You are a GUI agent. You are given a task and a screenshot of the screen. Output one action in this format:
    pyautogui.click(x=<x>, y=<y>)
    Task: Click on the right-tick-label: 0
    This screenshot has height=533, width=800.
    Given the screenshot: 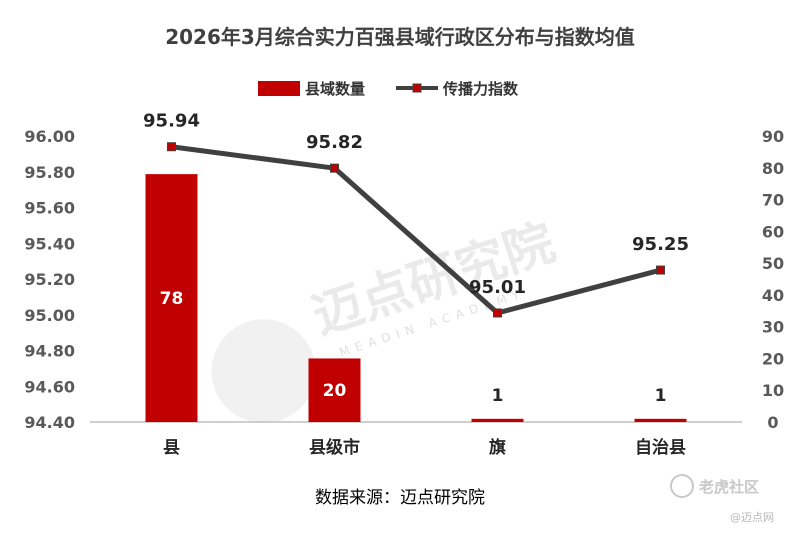 What is the action you would take?
    pyautogui.click(x=772, y=422)
    